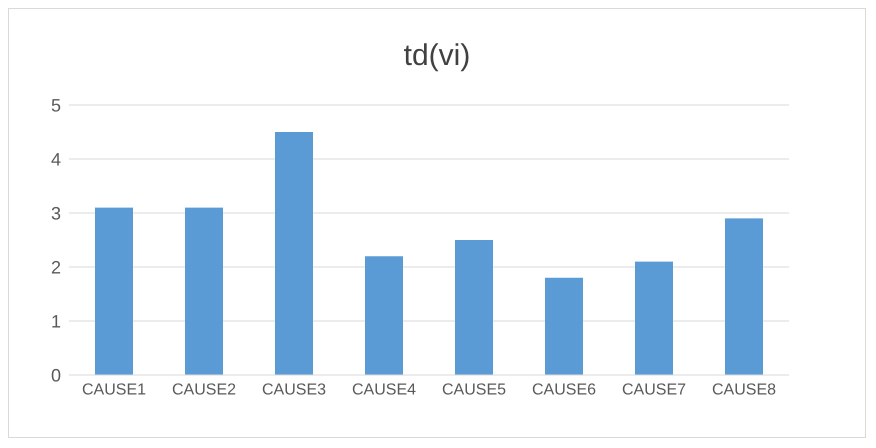 The width and height of the screenshot is (876, 448). What do you see at coordinates (384, 389) in the screenshot?
I see `x-tick-label: CAUSE4` at bounding box center [384, 389].